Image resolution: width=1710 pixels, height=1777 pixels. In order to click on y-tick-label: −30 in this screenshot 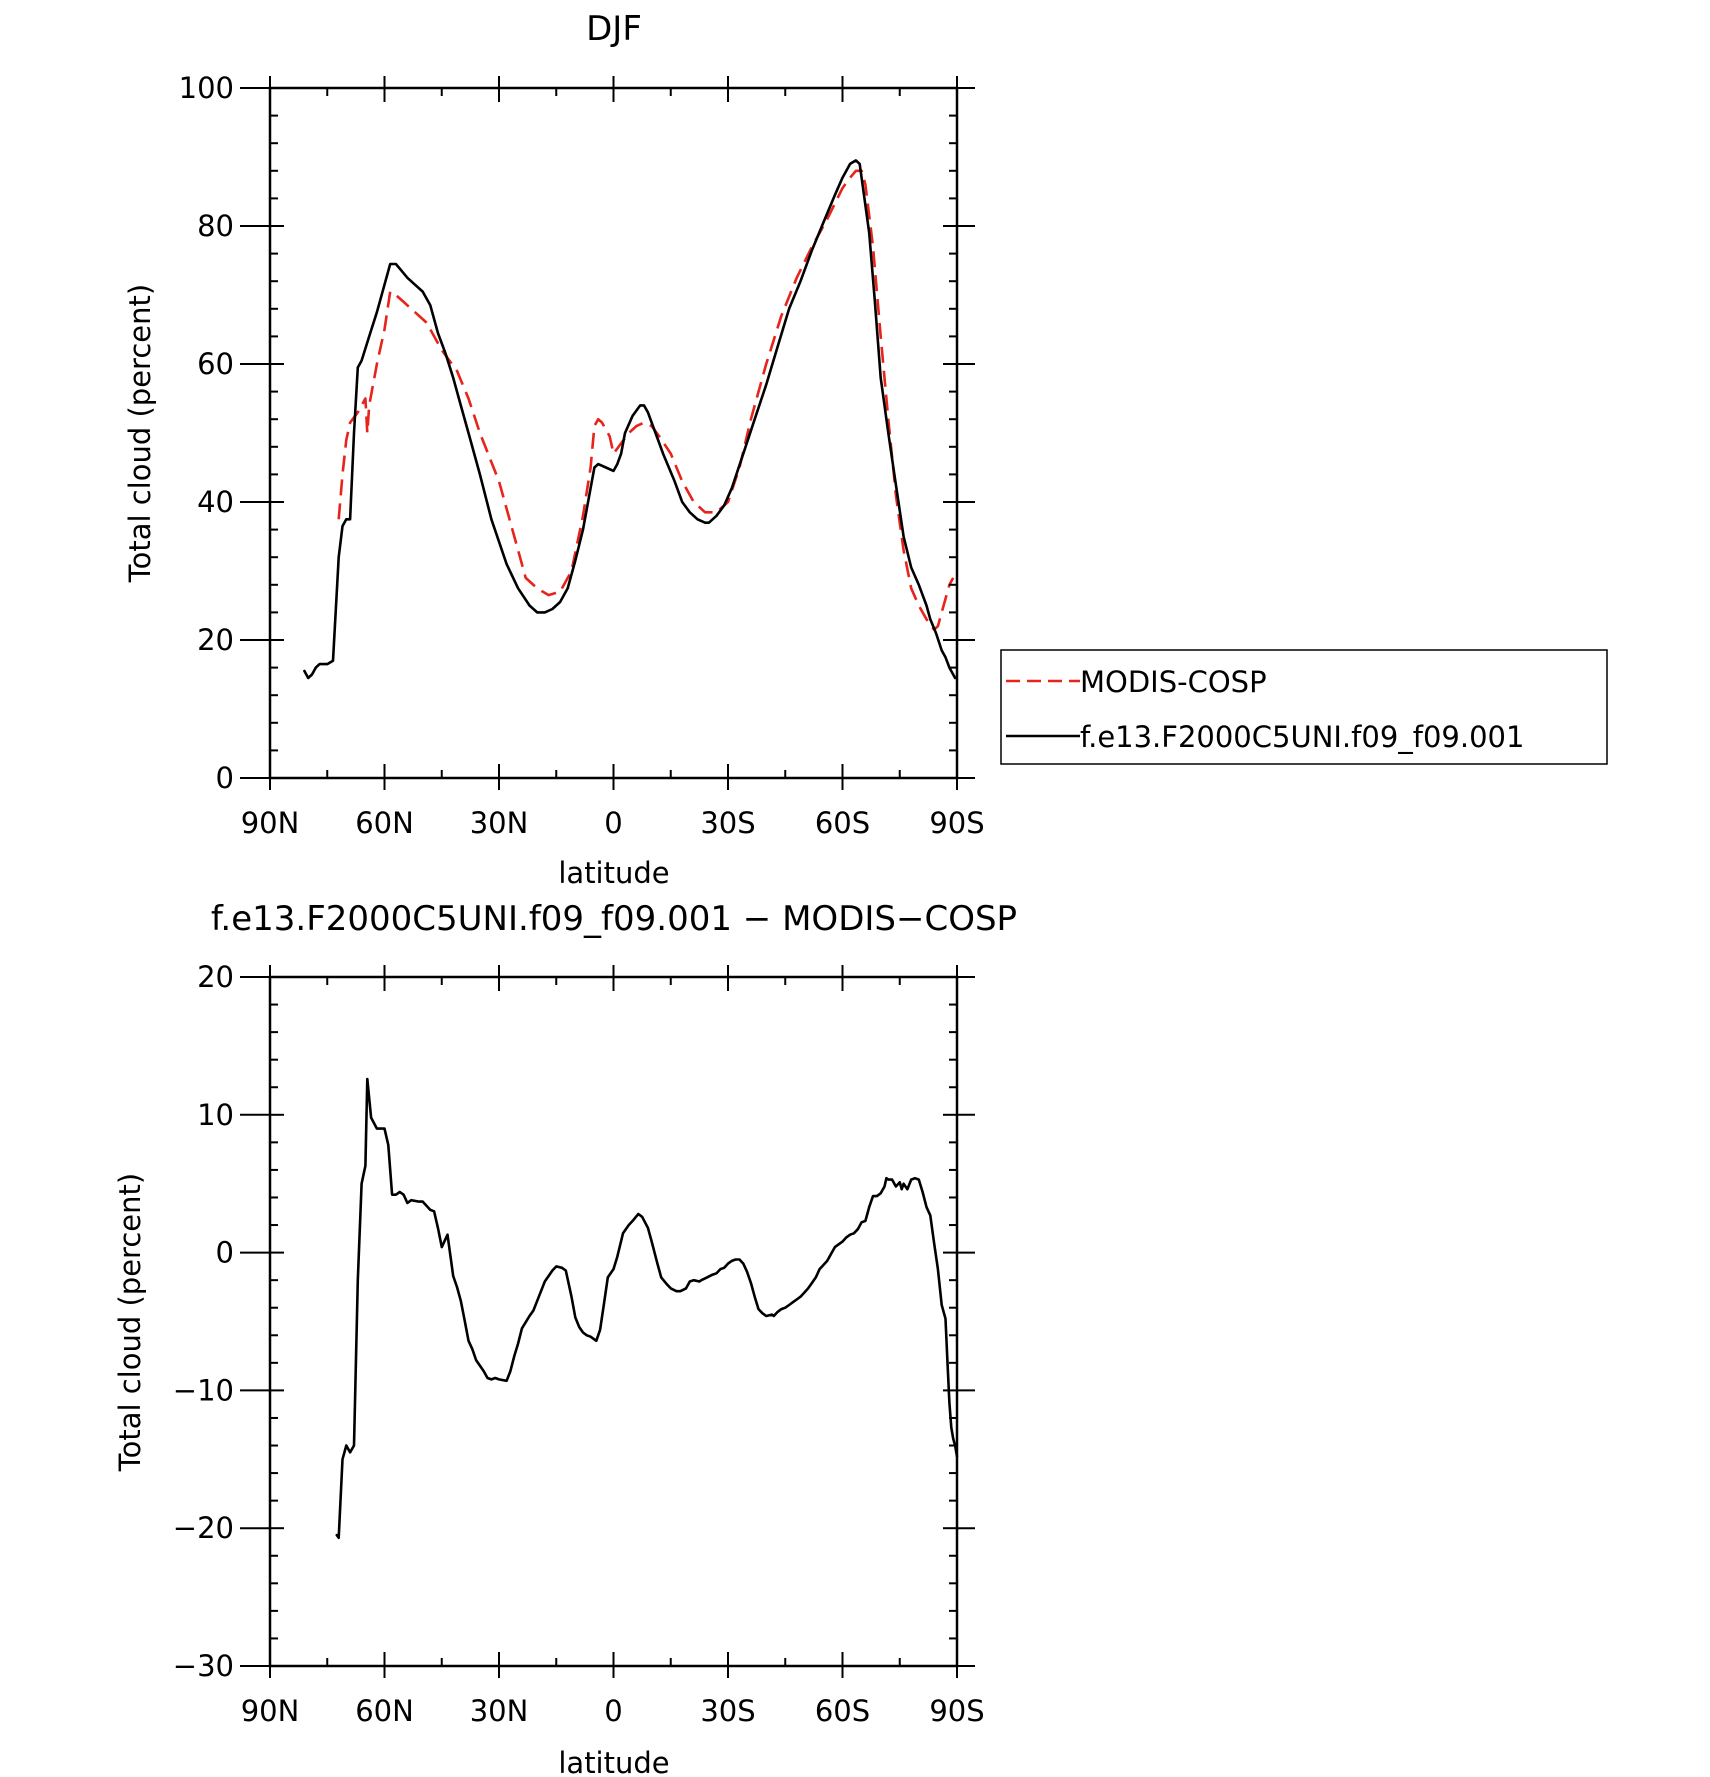, I will do `click(203, 1666)`.